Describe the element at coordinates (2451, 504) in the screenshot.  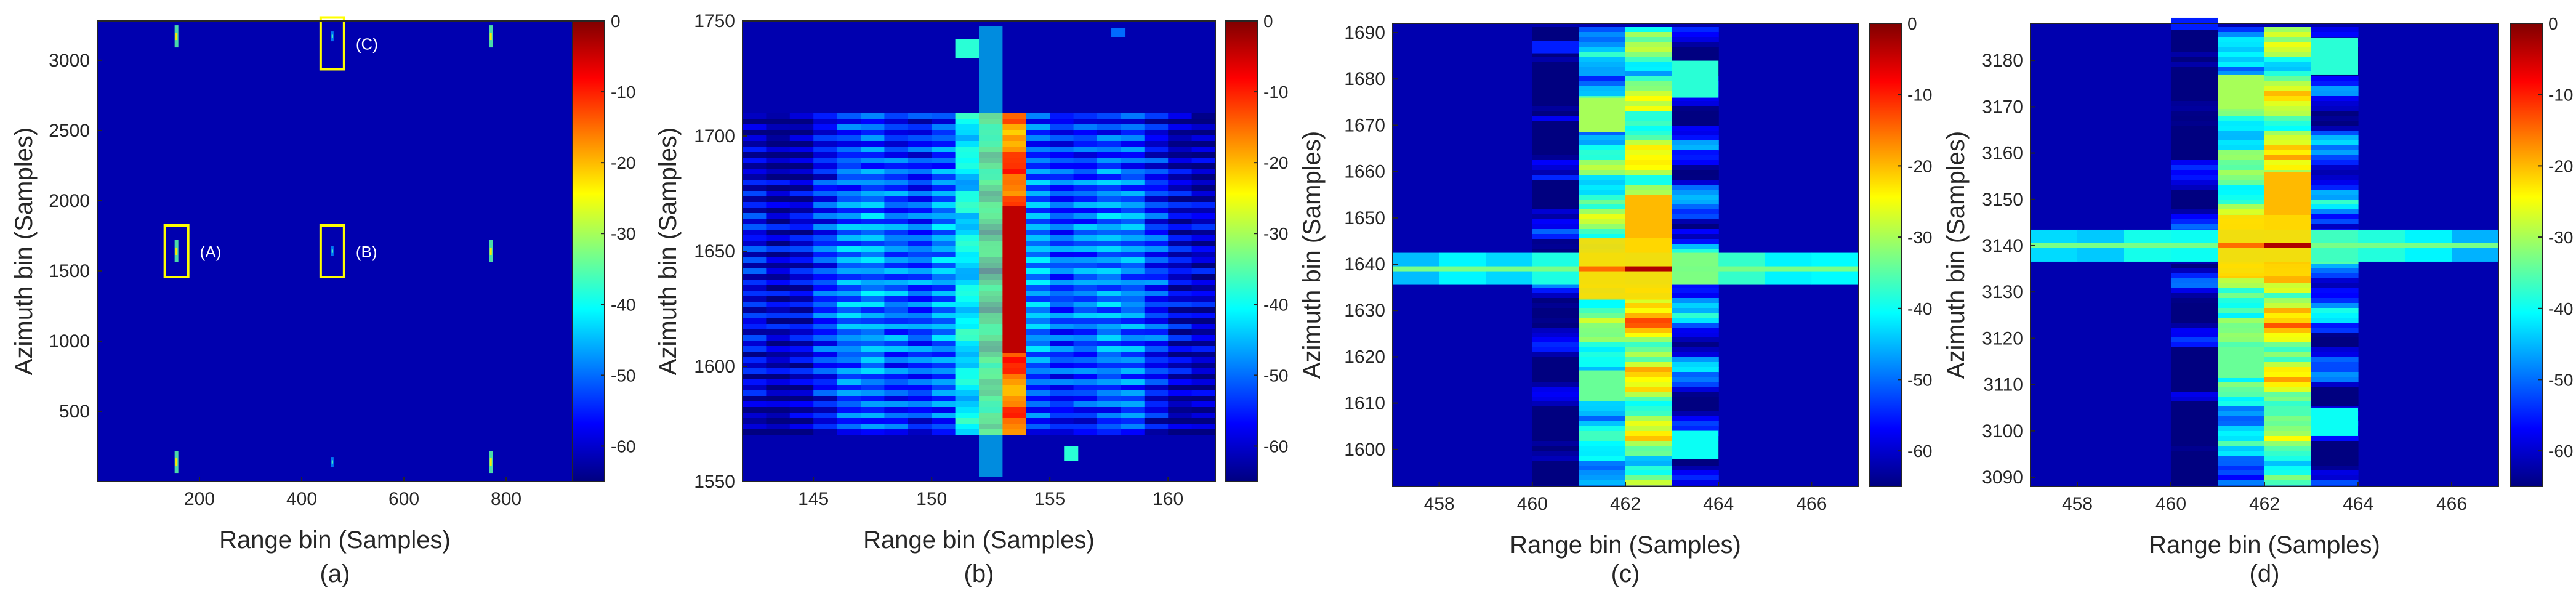
I see `x-tick-label: 466` at that location.